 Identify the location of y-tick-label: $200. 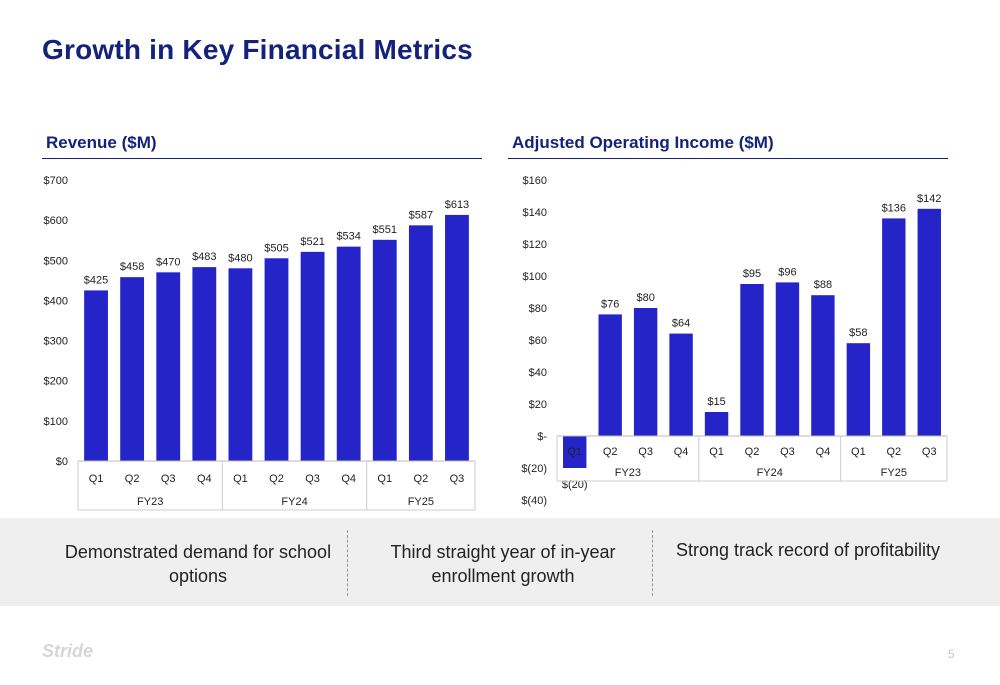
(56, 382).